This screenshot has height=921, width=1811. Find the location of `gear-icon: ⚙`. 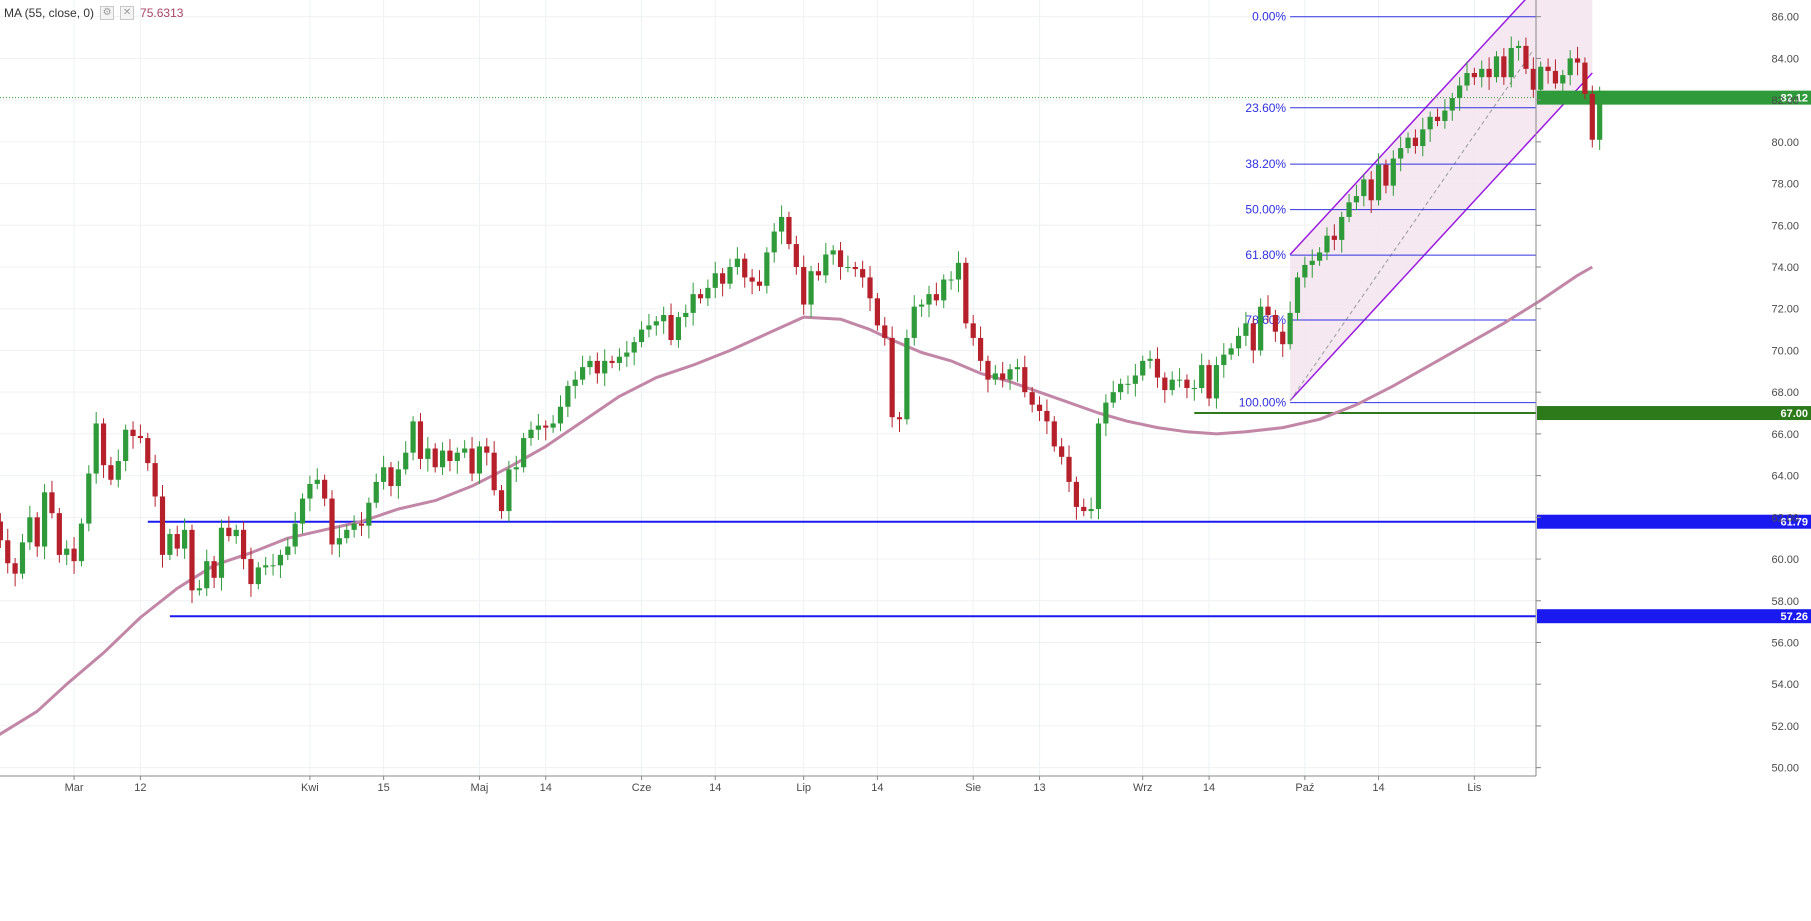

gear-icon: ⚙ is located at coordinates (107, 13).